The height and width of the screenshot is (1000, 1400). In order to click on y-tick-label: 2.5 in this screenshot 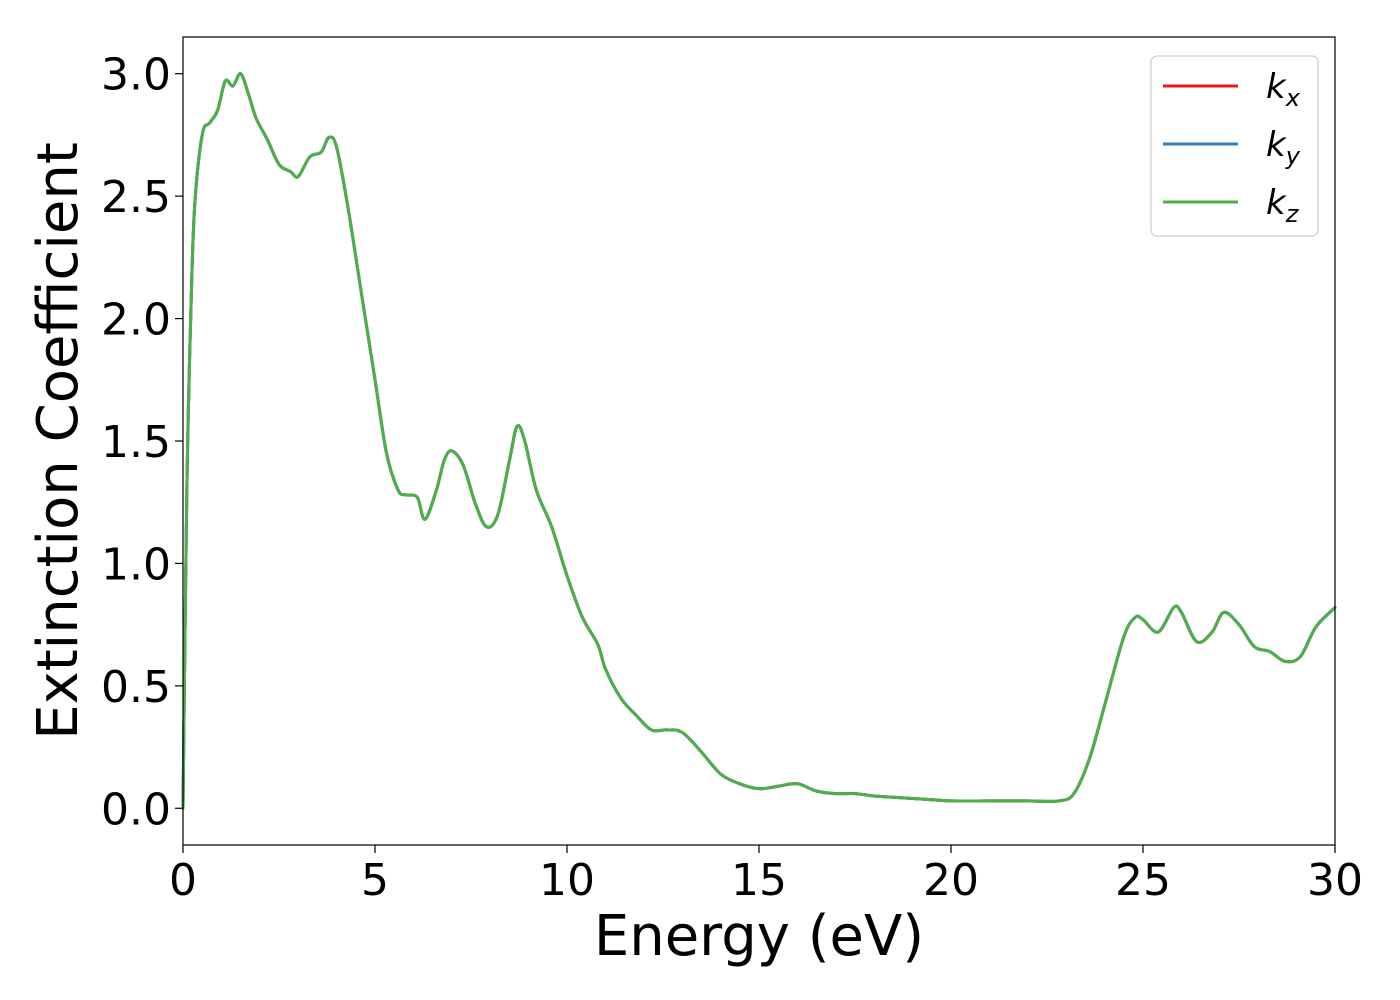, I will do `click(136, 197)`.